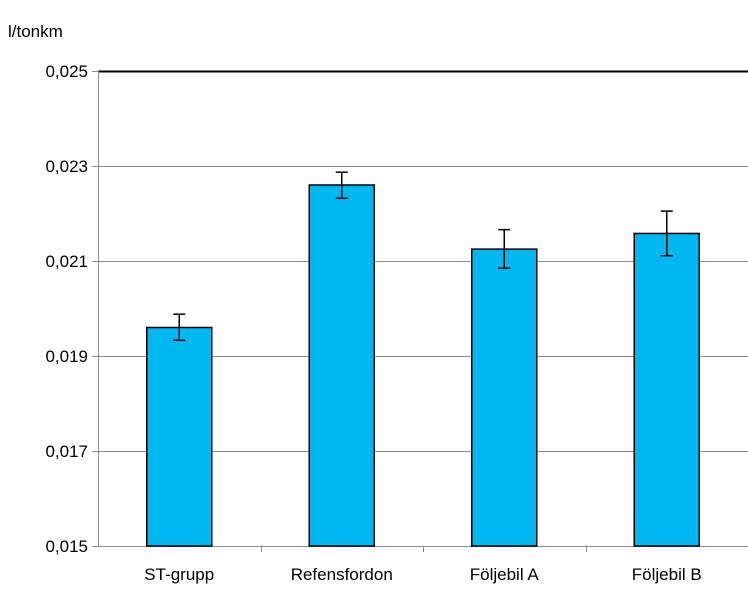  I want to click on x-tick-label: Refensfordon, so click(342, 574).